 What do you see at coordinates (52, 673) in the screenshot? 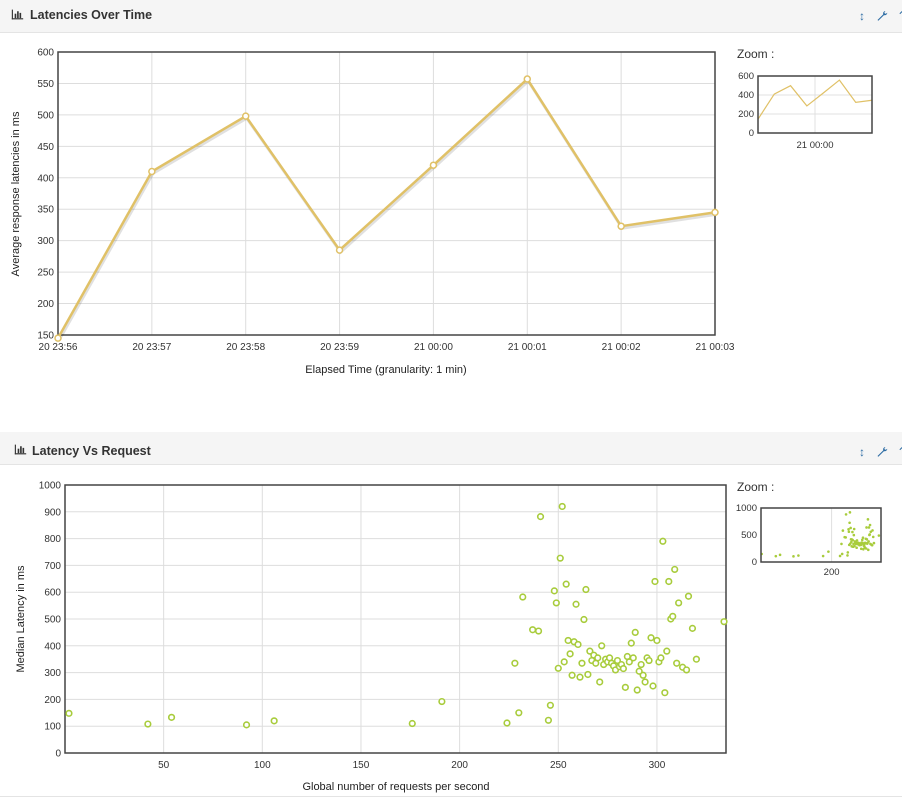
I see `y-tick-label: 300` at bounding box center [52, 673].